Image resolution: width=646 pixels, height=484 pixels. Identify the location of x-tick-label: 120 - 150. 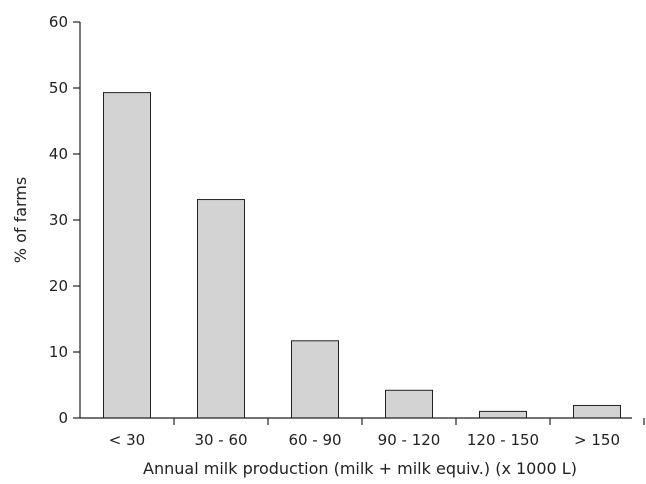
(503, 440).